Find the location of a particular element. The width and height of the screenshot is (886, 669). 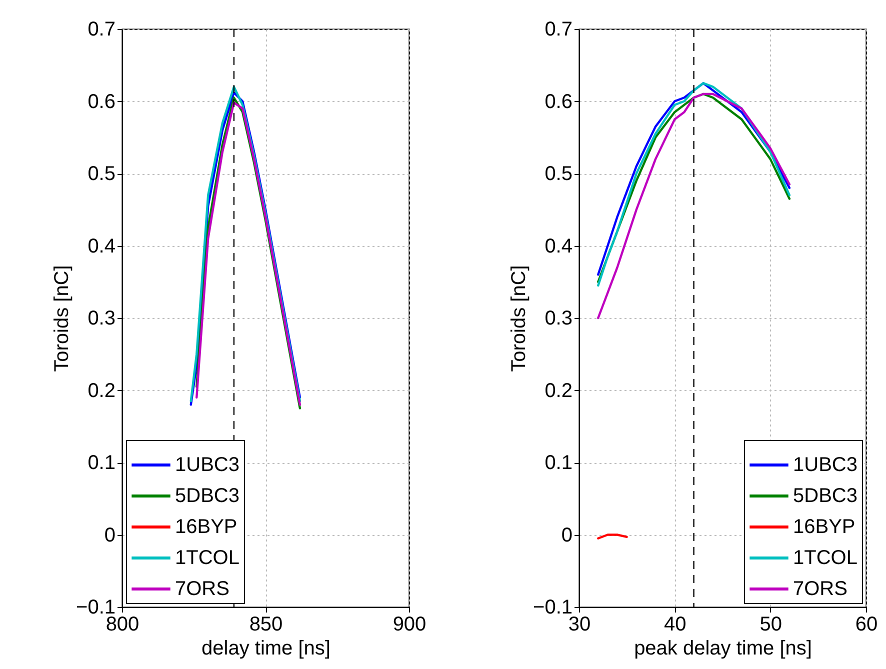

x-axis-title: delay time [ns] is located at coordinates (266, 649).